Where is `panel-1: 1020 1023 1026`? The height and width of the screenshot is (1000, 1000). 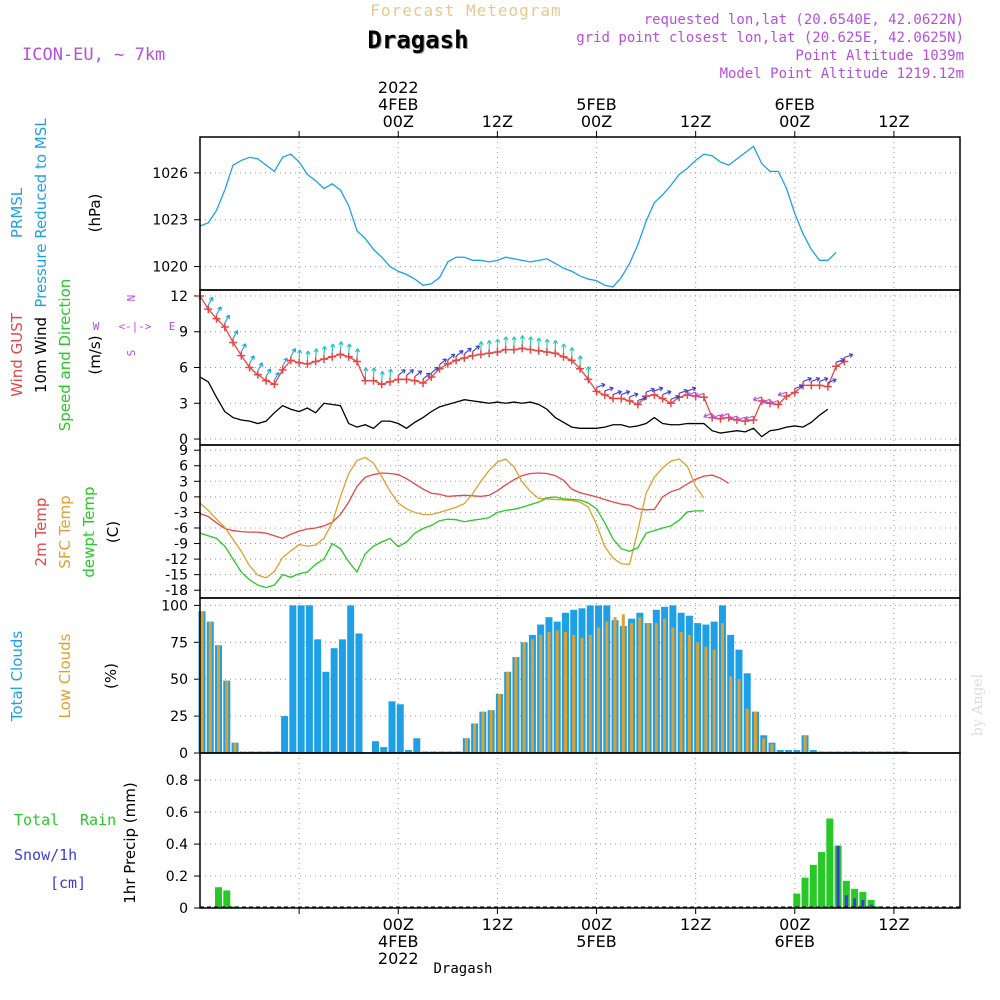
panel-1: 1020 1023 1026 is located at coordinates (556, 213).